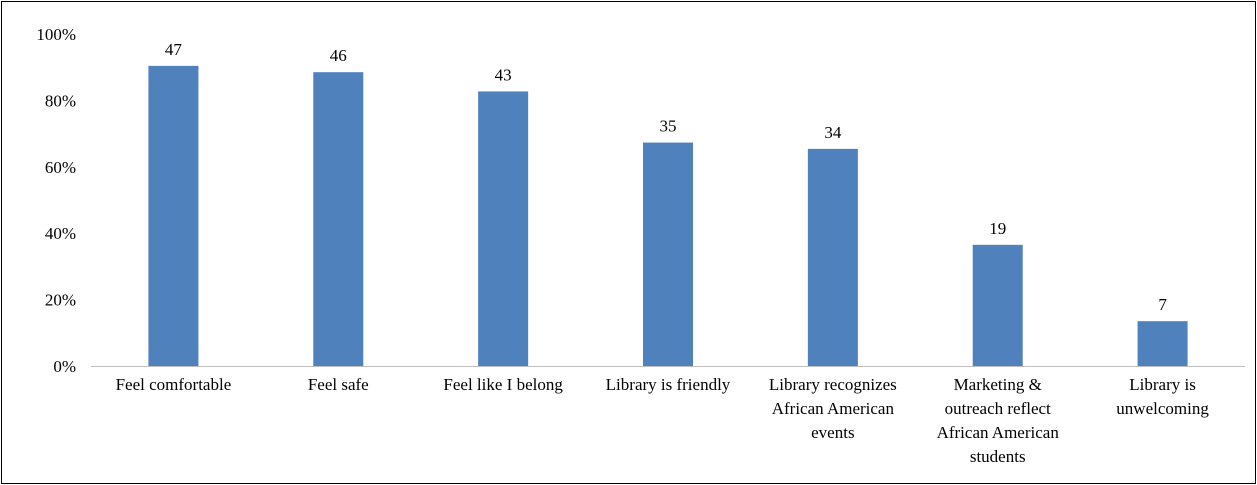 This screenshot has height=485, width=1257. What do you see at coordinates (1162, 384) in the screenshot?
I see `category-label-line: Library is` at bounding box center [1162, 384].